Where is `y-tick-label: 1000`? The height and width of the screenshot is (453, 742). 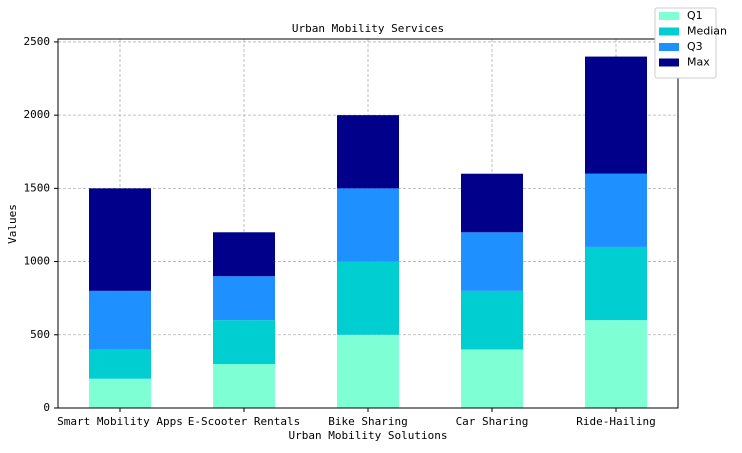
y-tick-label: 1000 is located at coordinates (37, 261).